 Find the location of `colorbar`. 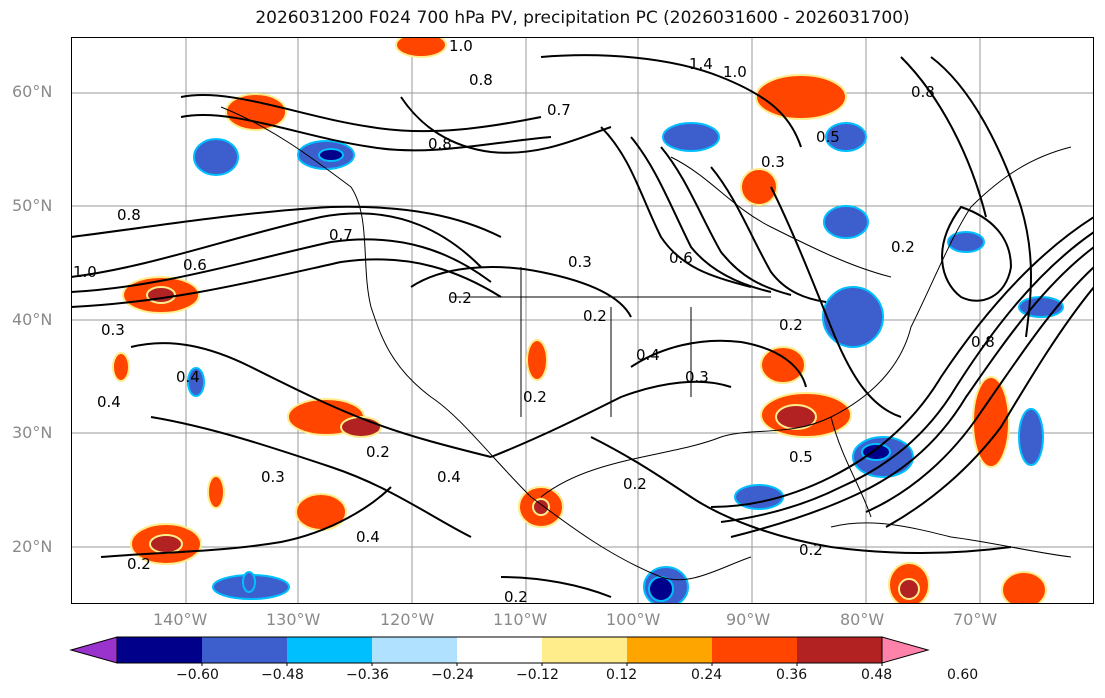

colorbar is located at coordinates (499, 651).